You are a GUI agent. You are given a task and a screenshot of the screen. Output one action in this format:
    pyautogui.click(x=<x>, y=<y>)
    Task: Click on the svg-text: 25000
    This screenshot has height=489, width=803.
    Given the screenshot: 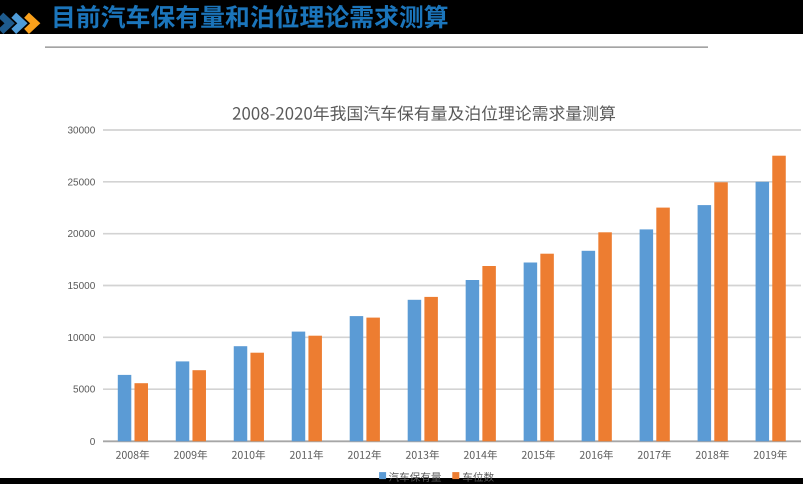 What is the action you would take?
    pyautogui.click(x=81, y=182)
    